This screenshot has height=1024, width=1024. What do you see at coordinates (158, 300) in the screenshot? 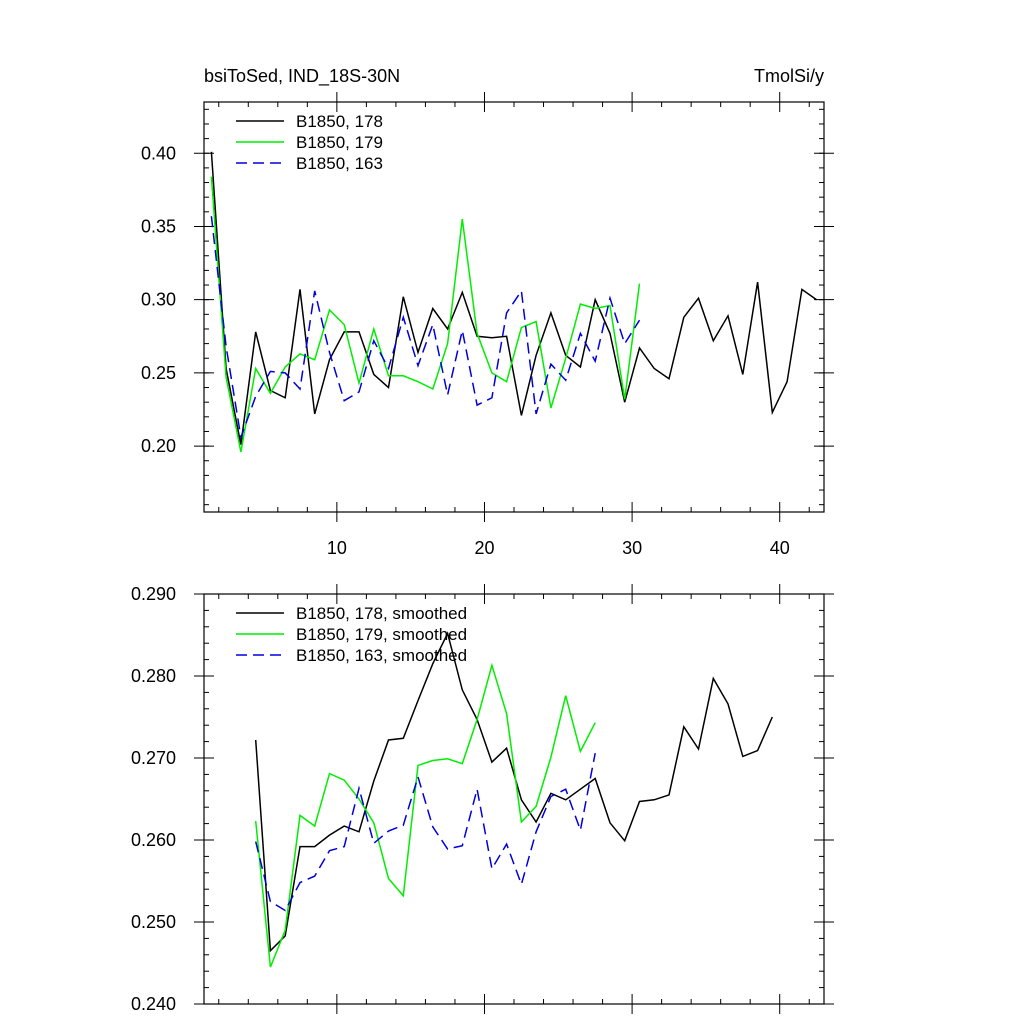
I see `y-tick-label: 0.30` at bounding box center [158, 300].